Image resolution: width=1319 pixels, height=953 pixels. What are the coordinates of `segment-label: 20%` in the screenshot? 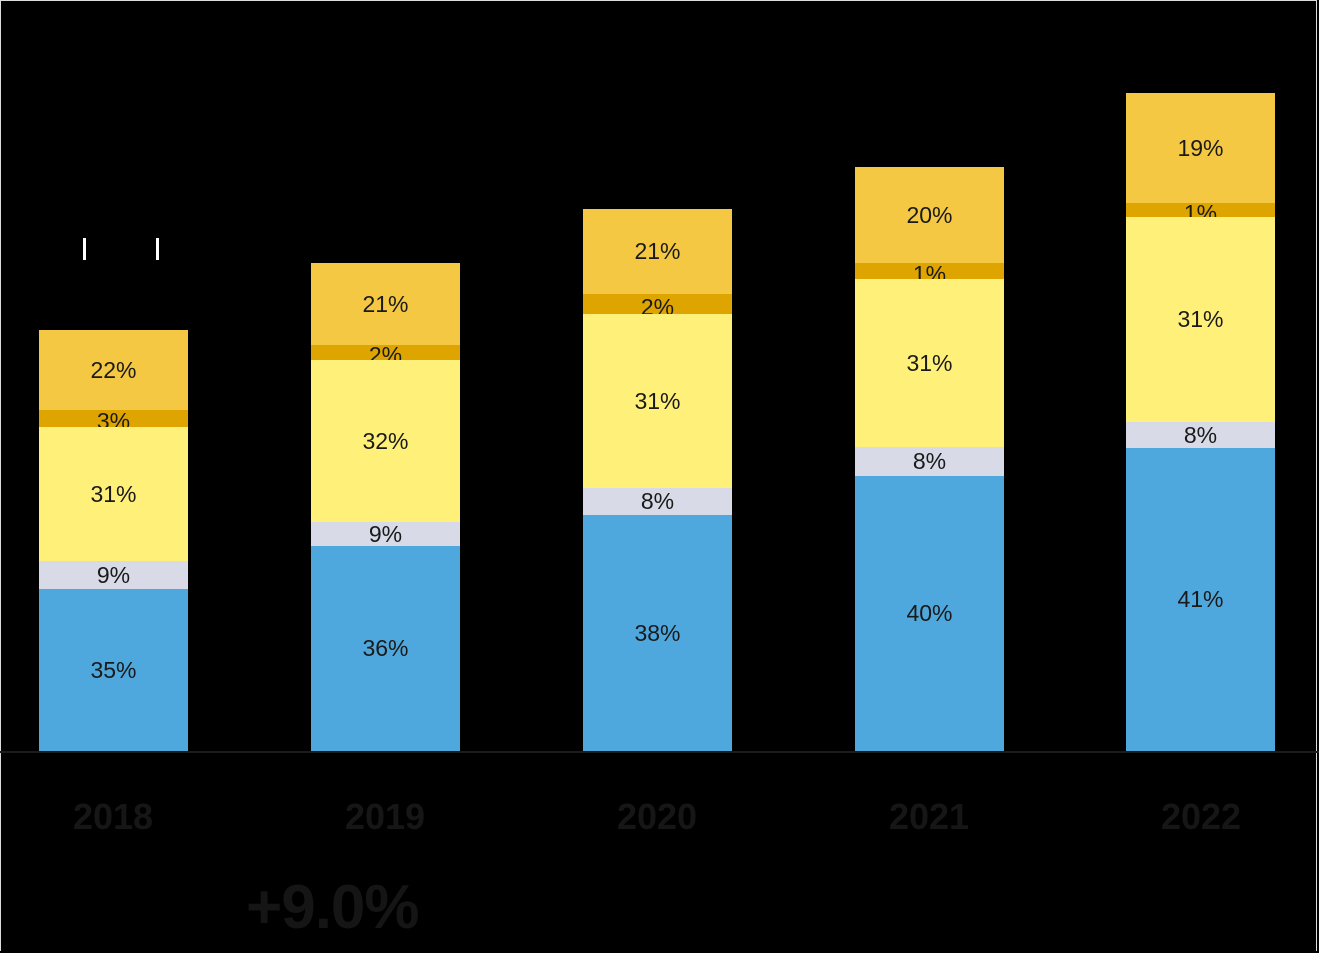 It's located at (929, 214).